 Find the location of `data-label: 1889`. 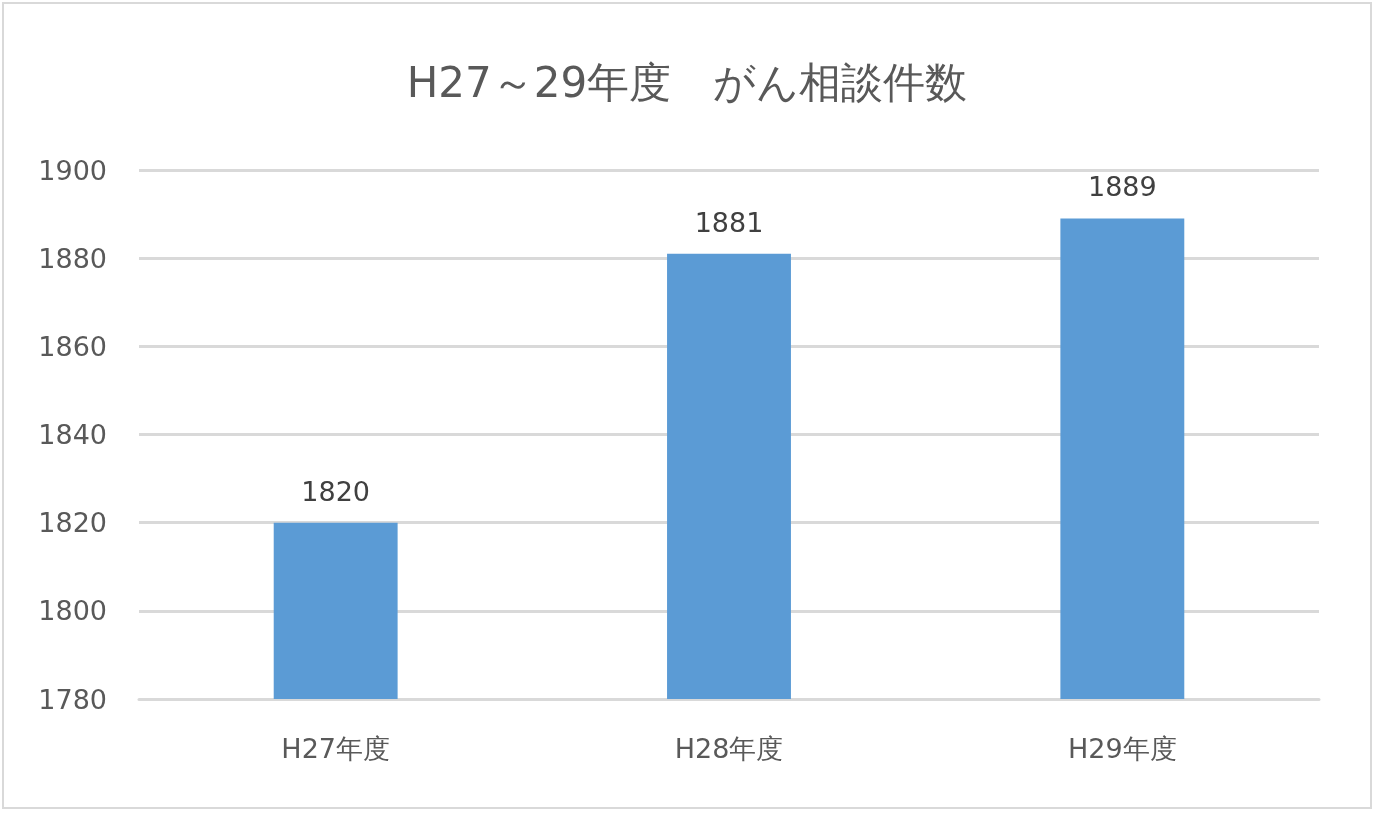

data-label: 1889 is located at coordinates (1122, 187).